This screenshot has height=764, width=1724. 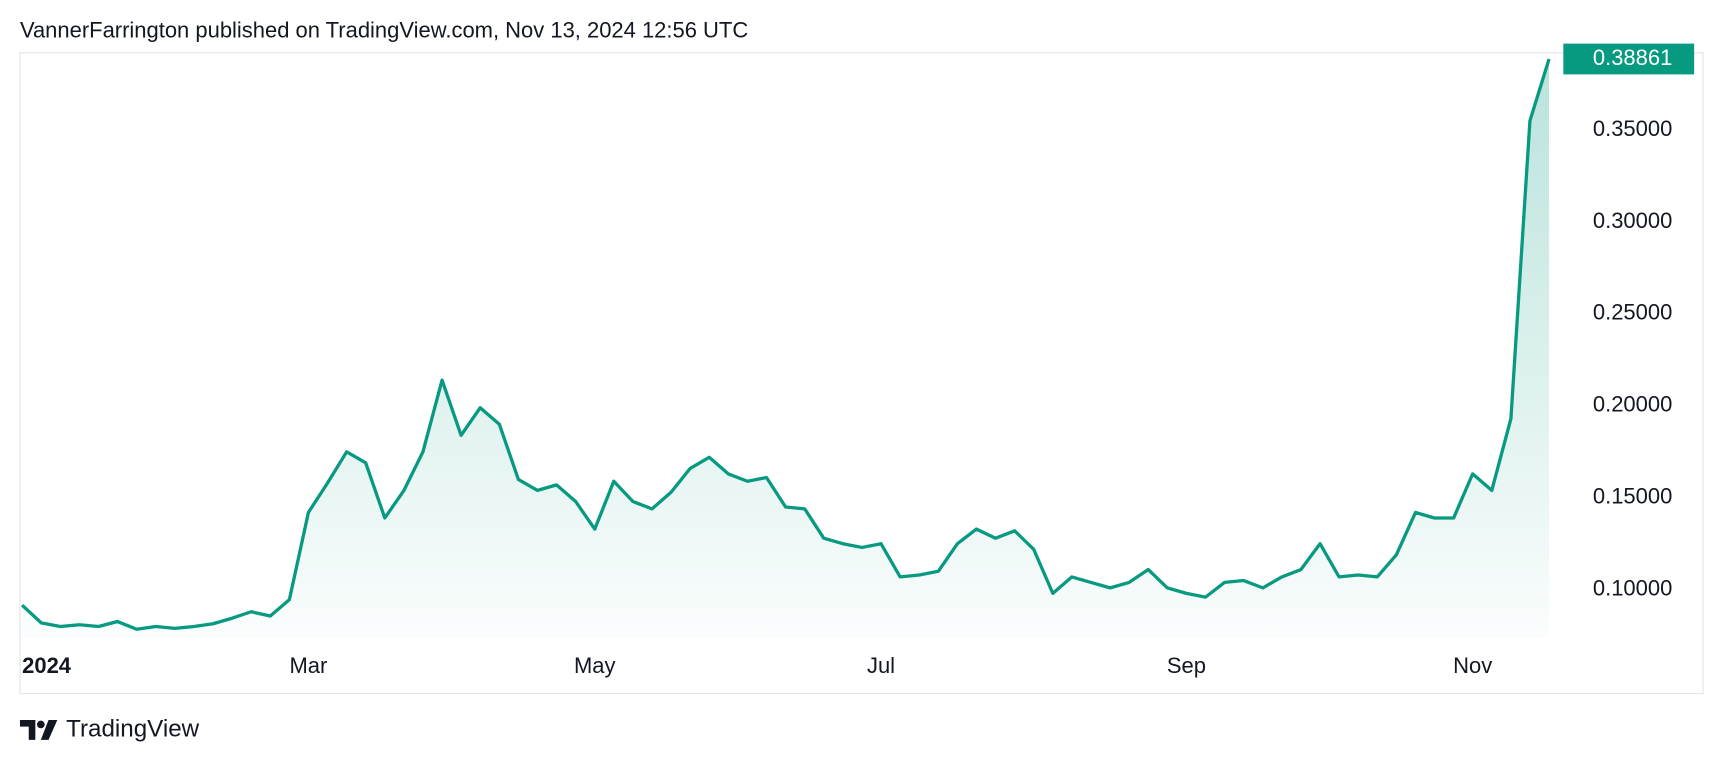 What do you see at coordinates (47, 665) in the screenshot?
I see `x-tick-label: 2024` at bounding box center [47, 665].